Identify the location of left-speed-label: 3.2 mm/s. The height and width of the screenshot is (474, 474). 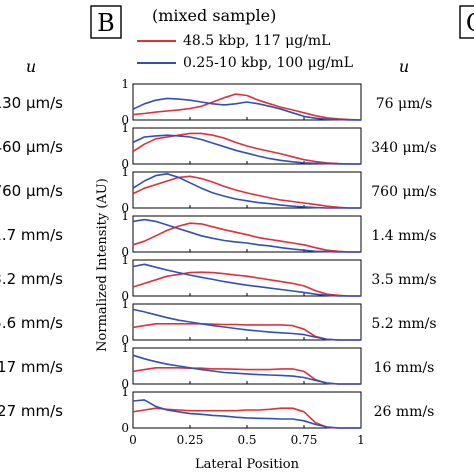
(31, 279).